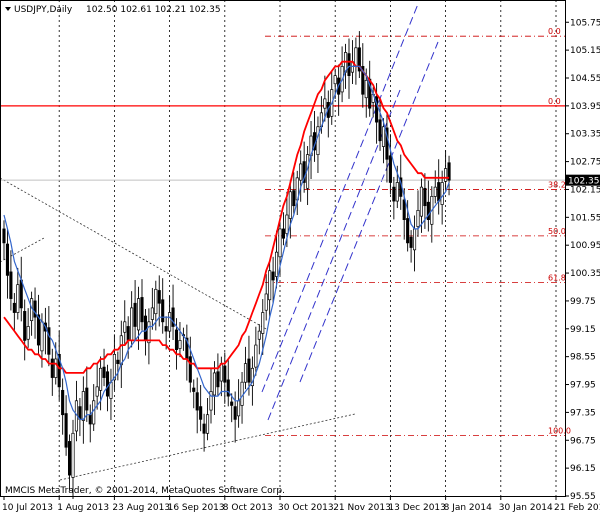  I want to click on symbol-title: USDJPY,Daily, so click(43, 10).